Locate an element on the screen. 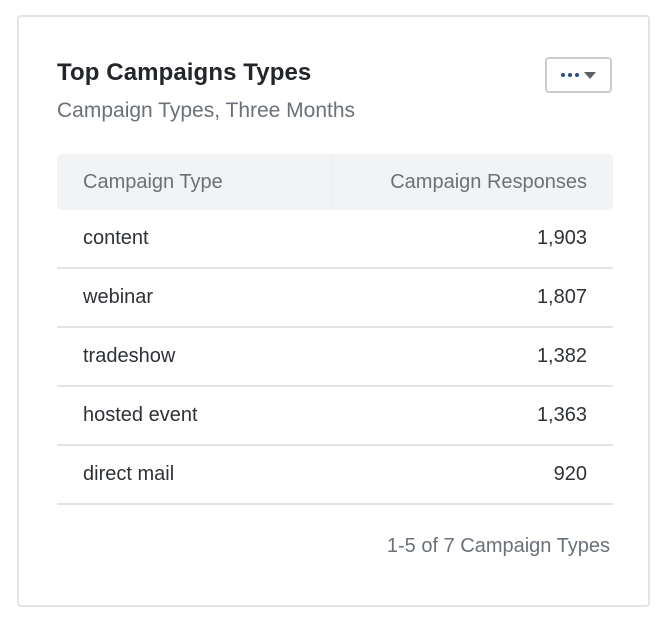 This screenshot has width=672, height=624. cell-campaign-responses: 920 is located at coordinates (570, 474).